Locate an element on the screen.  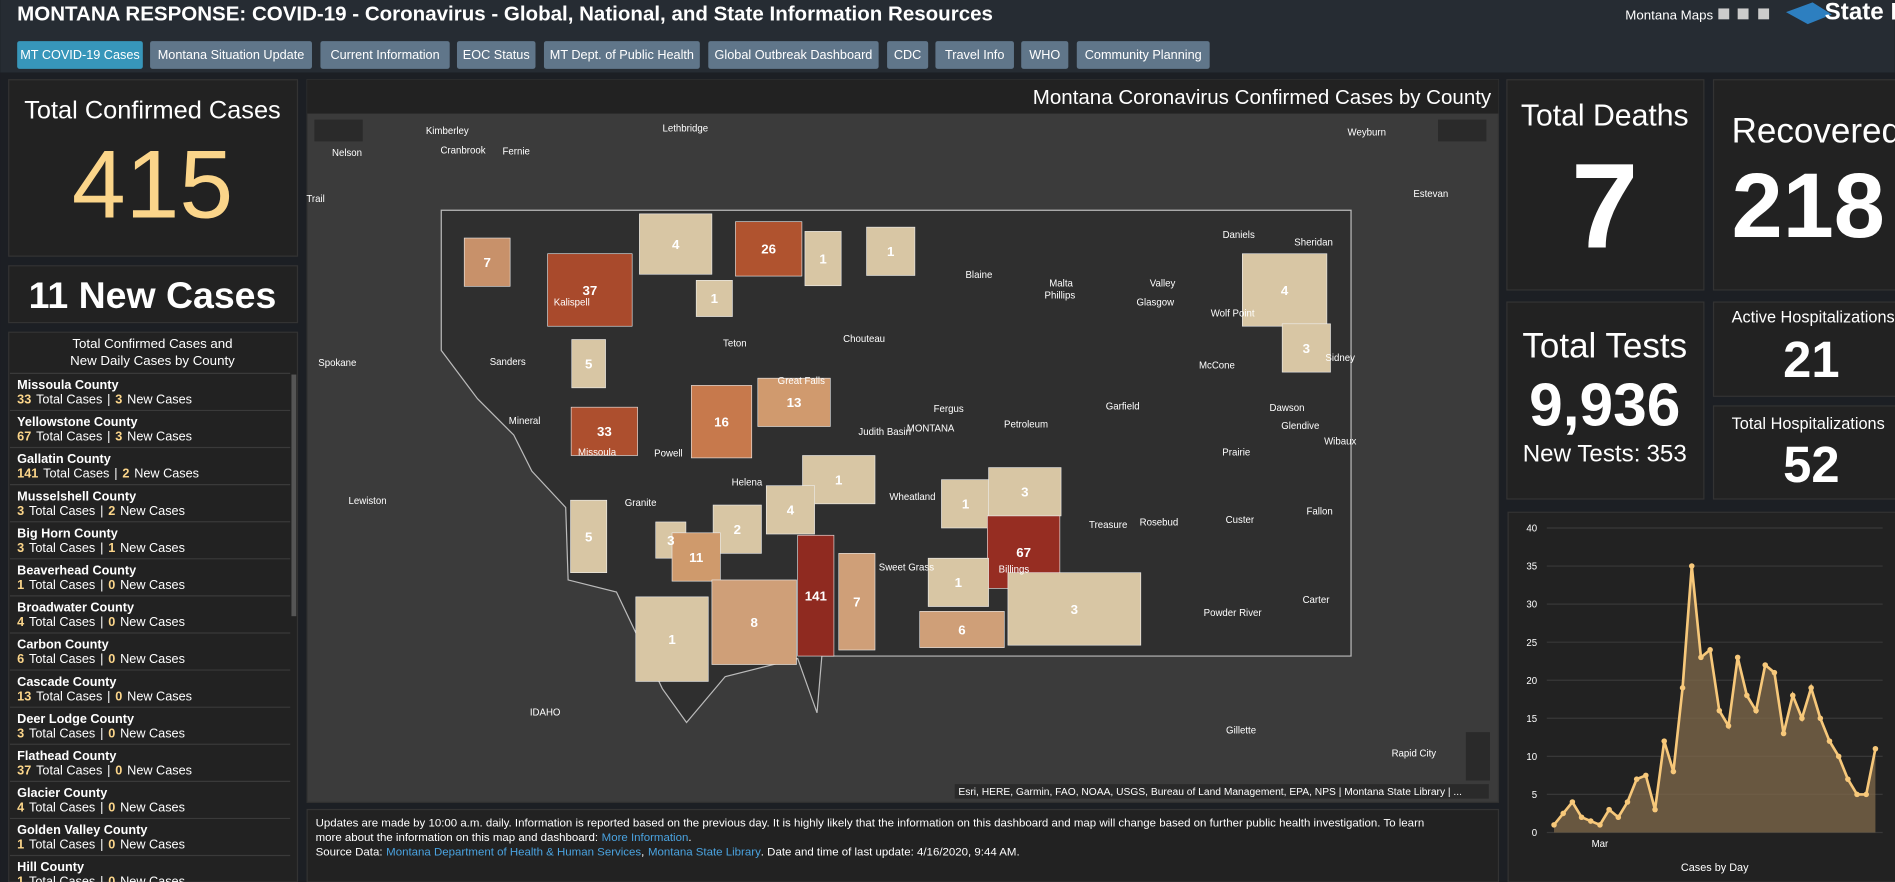
select-tool is located at coordinates (338, 130).